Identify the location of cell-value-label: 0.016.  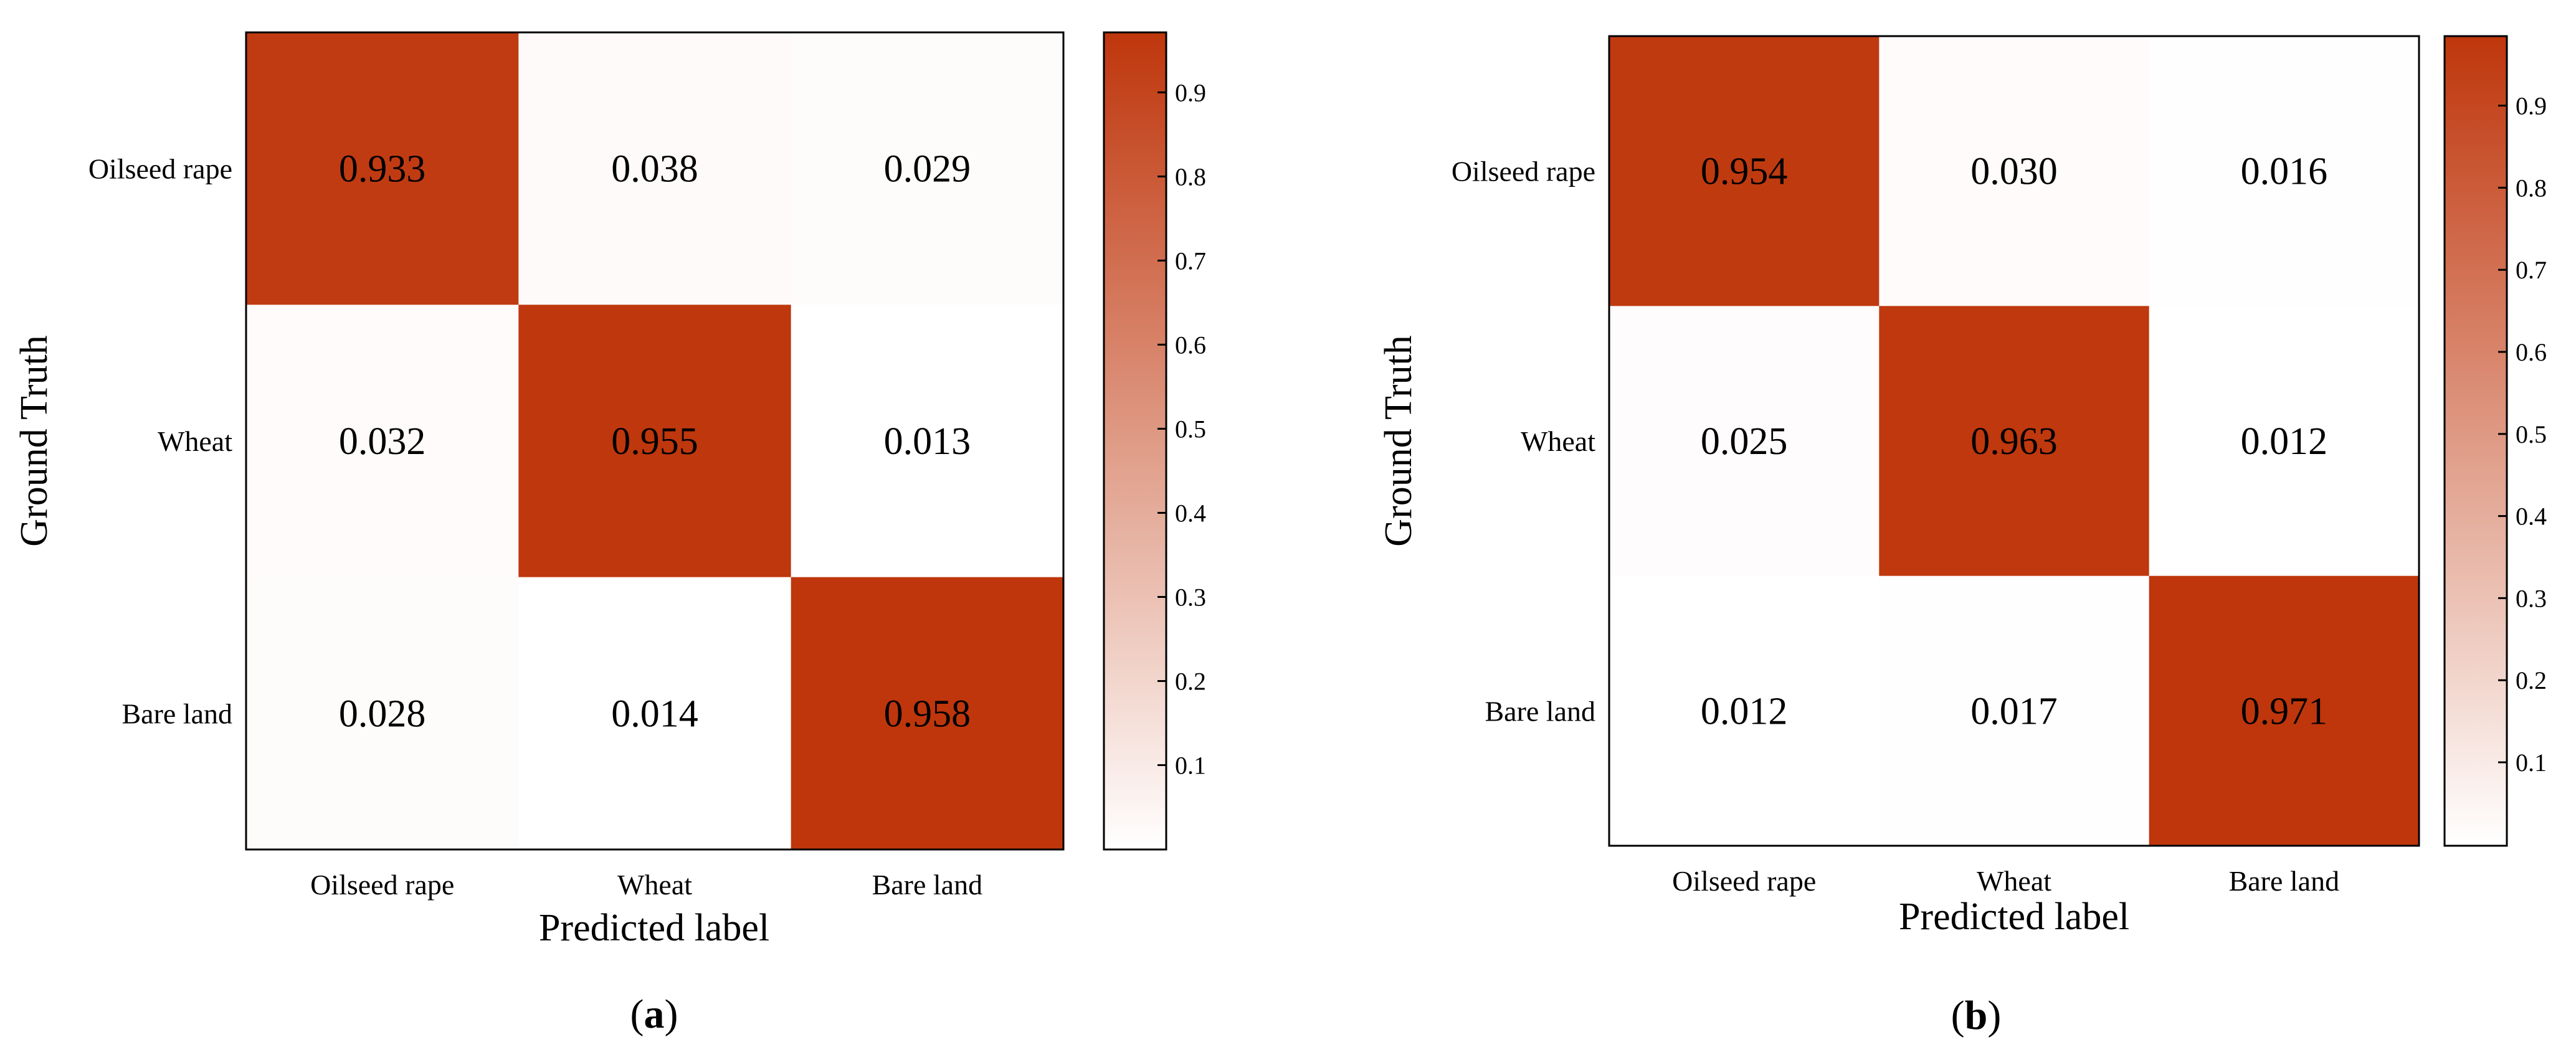
(2284, 172).